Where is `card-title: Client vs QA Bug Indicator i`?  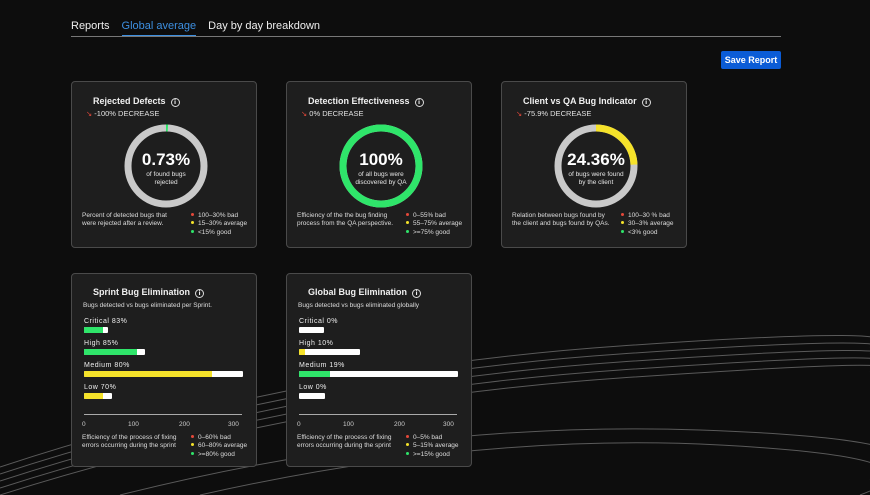
card-title: Client vs QA Bug Indicator i is located at coordinates (587, 101).